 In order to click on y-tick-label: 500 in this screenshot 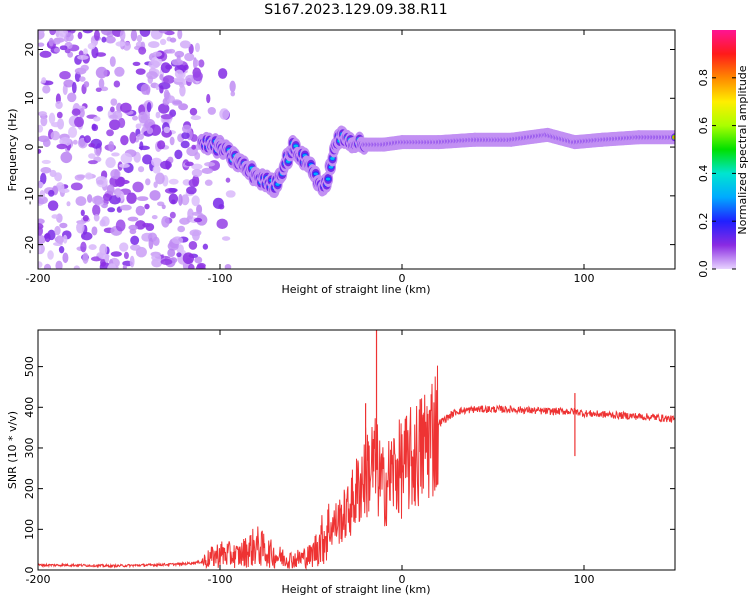, I will do `click(29, 366)`.